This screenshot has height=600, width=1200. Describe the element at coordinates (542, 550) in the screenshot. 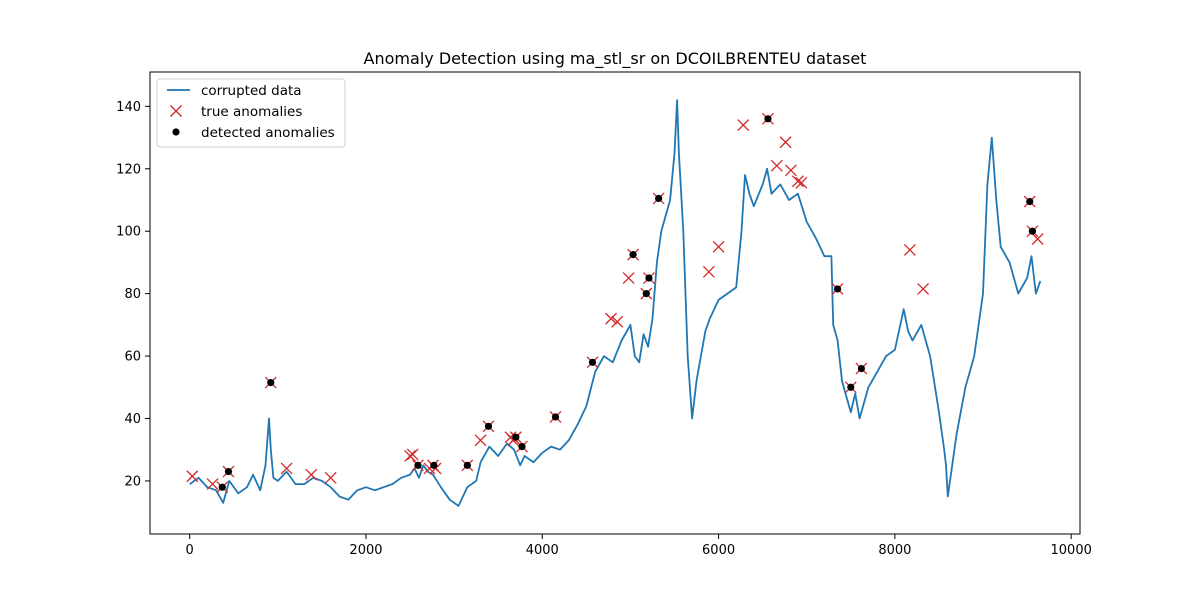

I see `x-tick-label: 4000` at that location.